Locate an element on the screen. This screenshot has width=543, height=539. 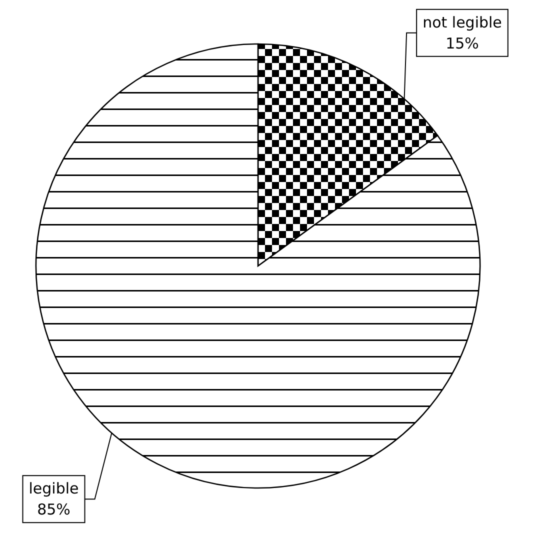
slice-label: legible is located at coordinates (53, 489).